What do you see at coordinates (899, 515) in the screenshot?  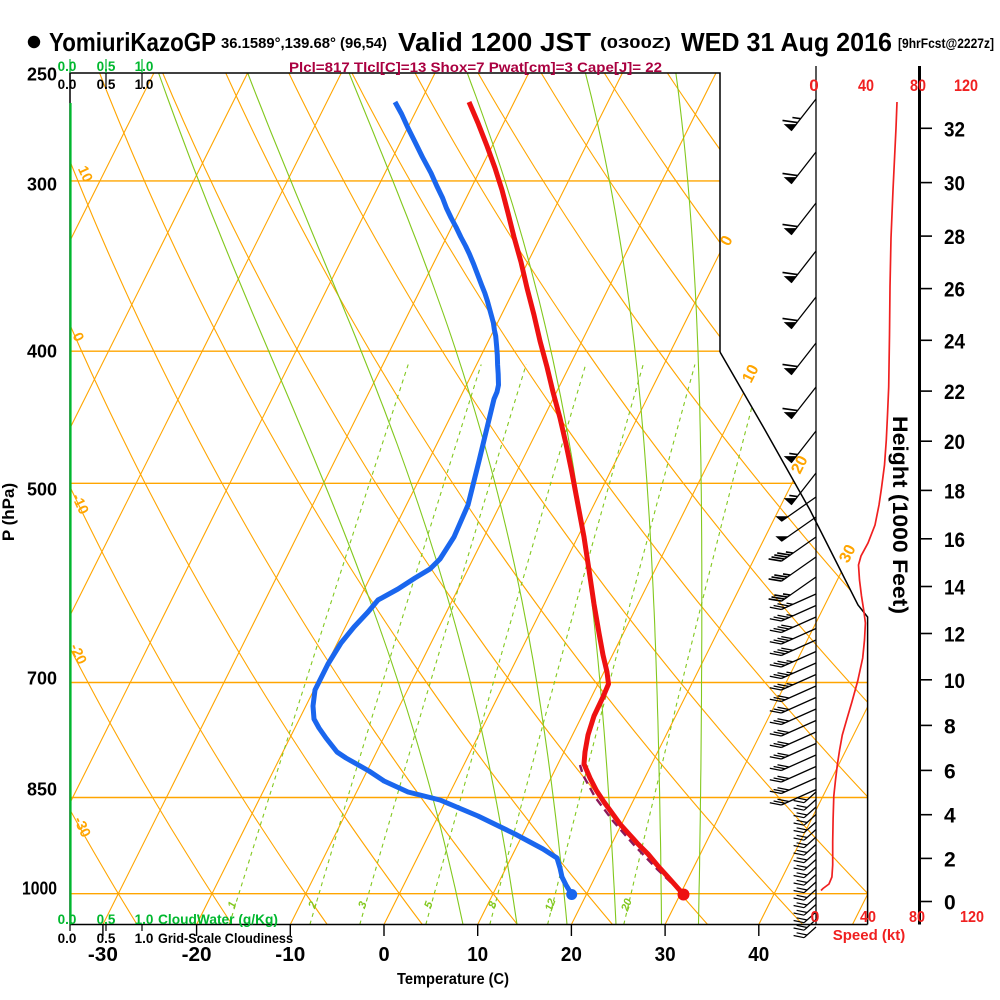 I see `svg-text: Height (1000 Feet)` at bounding box center [899, 515].